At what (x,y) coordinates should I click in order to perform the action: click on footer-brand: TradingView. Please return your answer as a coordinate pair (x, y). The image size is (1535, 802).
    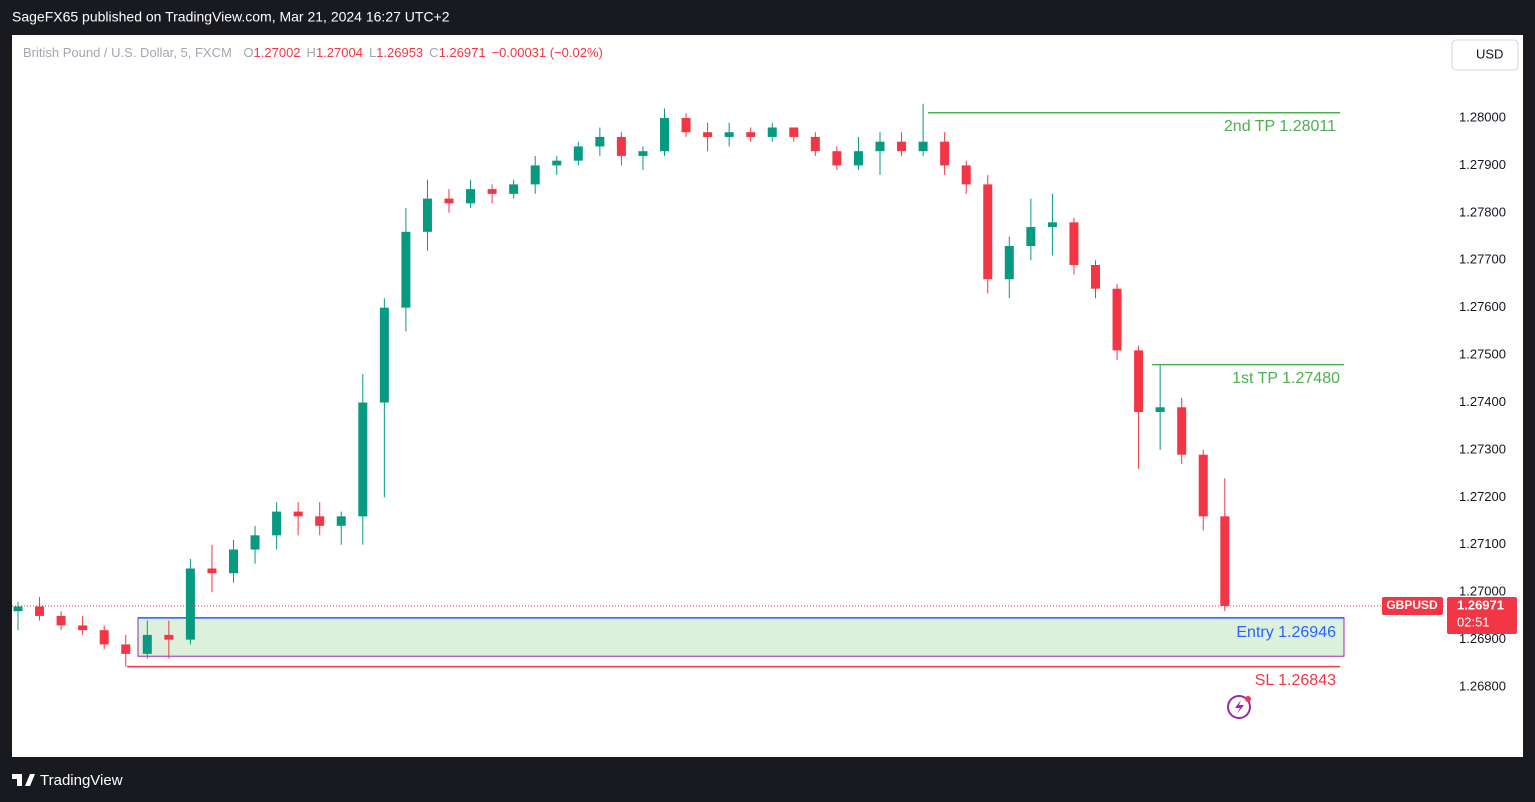
    Looking at the image, I should click on (81, 780).